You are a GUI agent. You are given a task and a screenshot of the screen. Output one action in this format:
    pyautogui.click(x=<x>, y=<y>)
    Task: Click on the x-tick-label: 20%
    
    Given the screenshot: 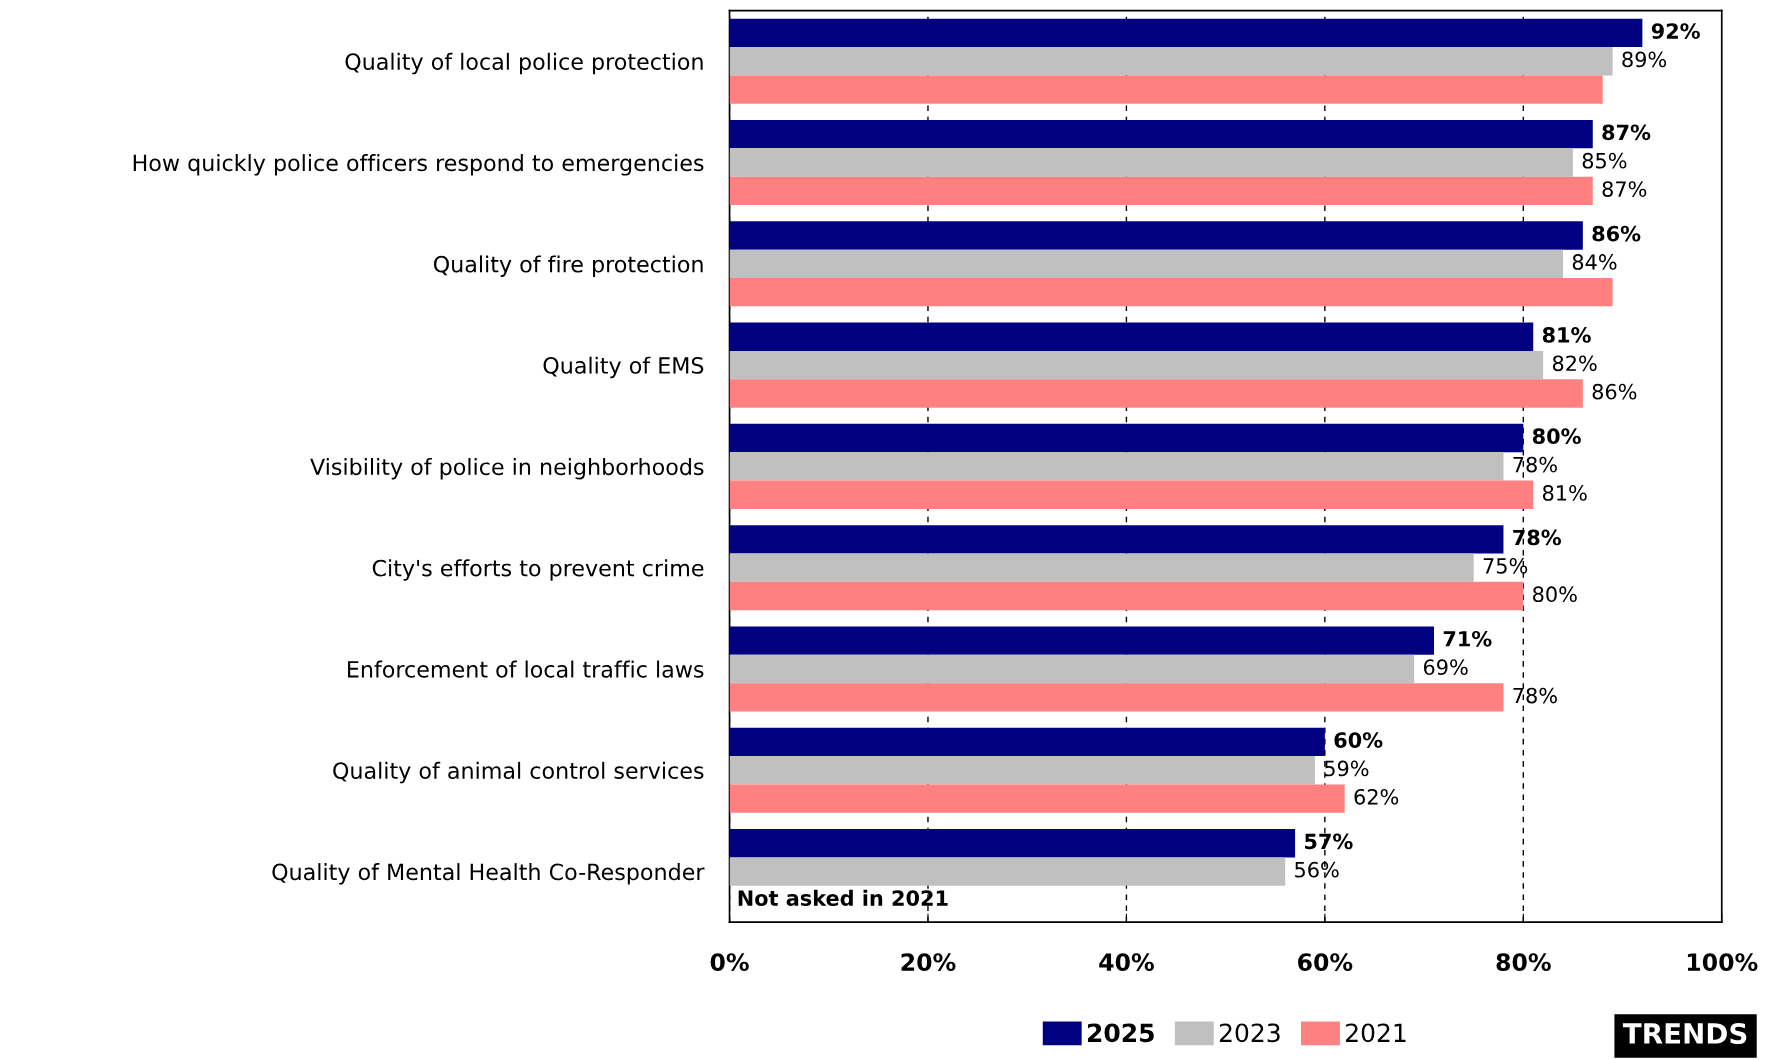 What is the action you would take?
    pyautogui.click(x=928, y=962)
    